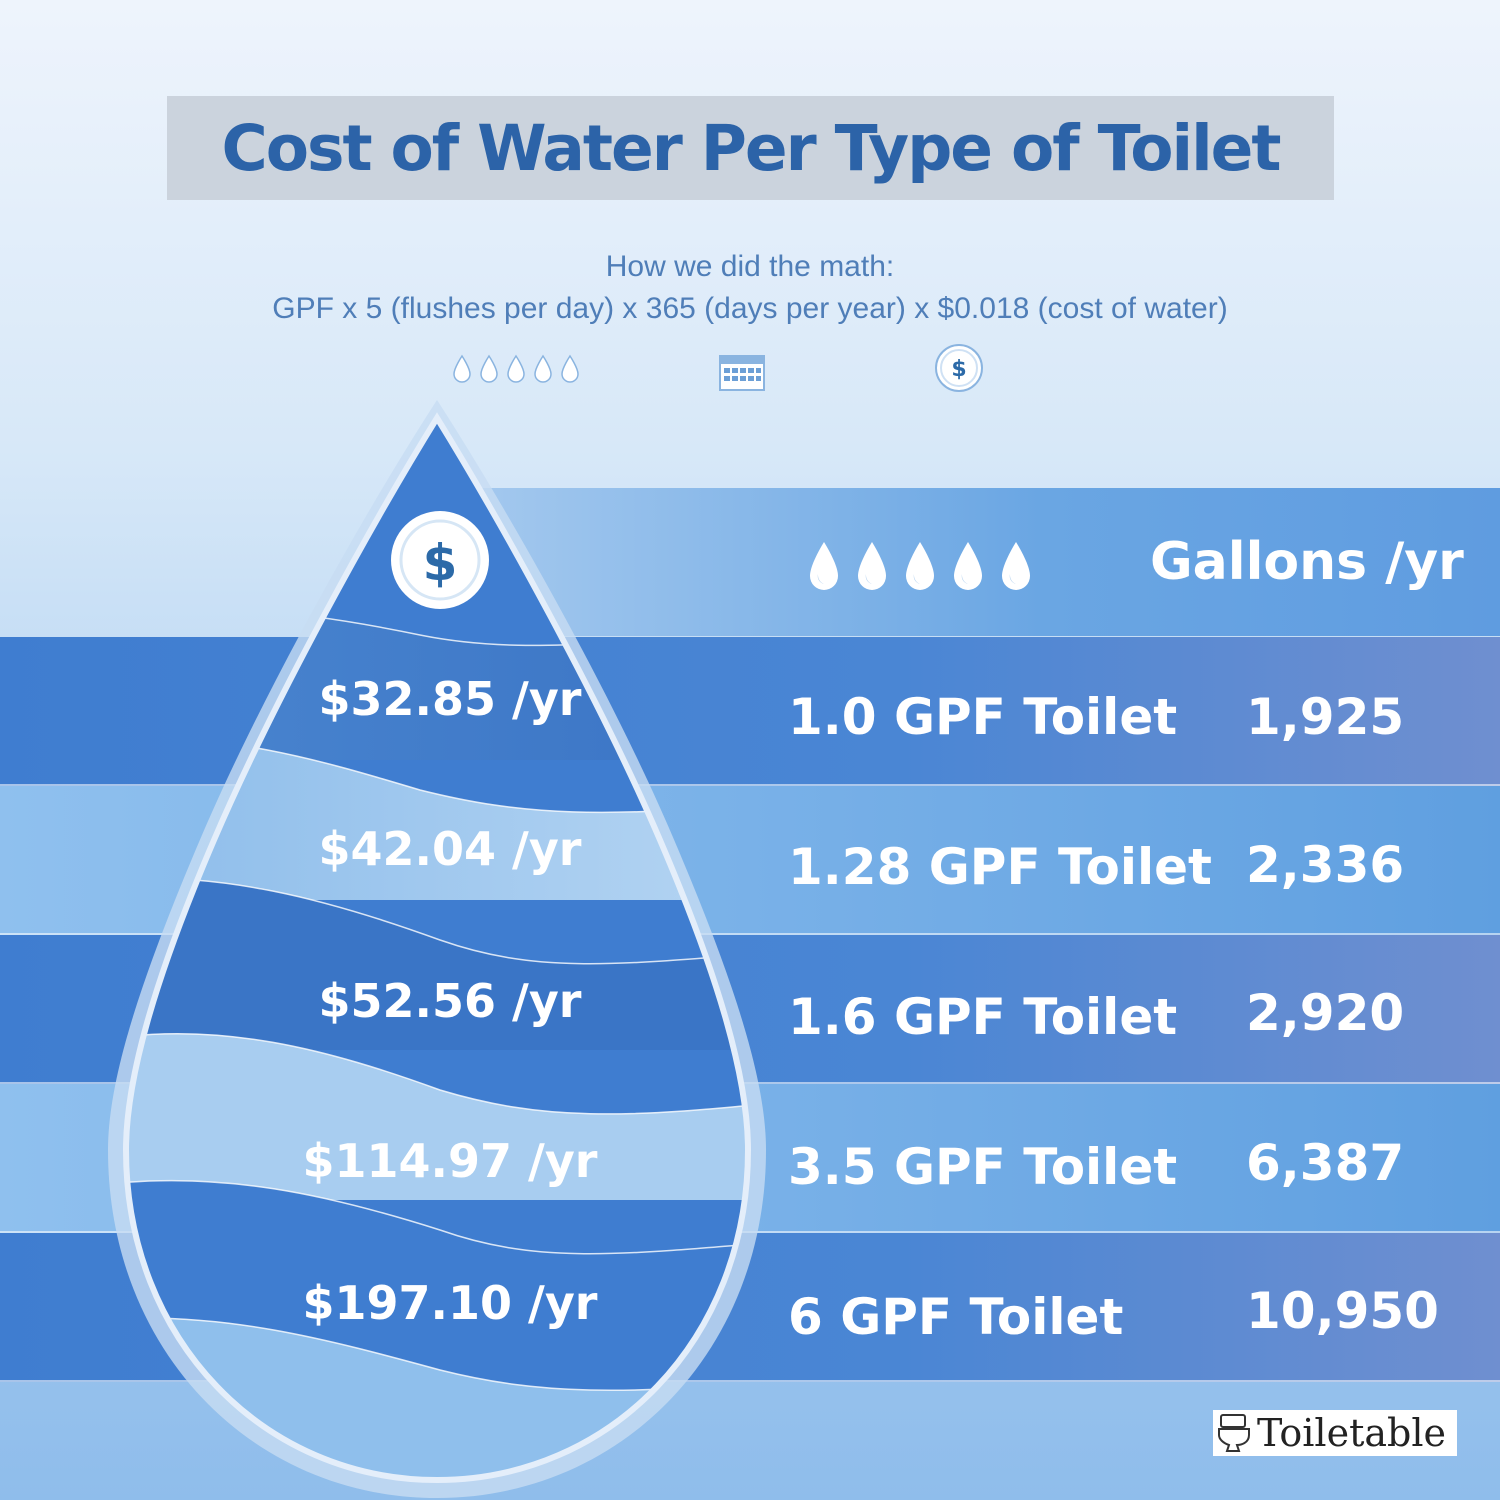 This screenshot has height=1500, width=1500. I want to click on annual-cost: $32.85 /yr, so click(450, 699).